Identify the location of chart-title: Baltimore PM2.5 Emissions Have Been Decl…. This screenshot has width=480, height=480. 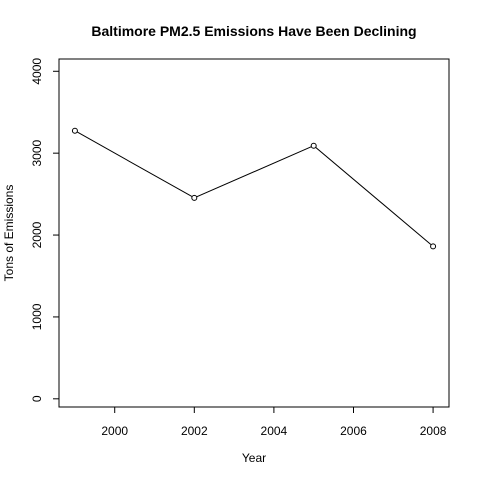
(253, 31).